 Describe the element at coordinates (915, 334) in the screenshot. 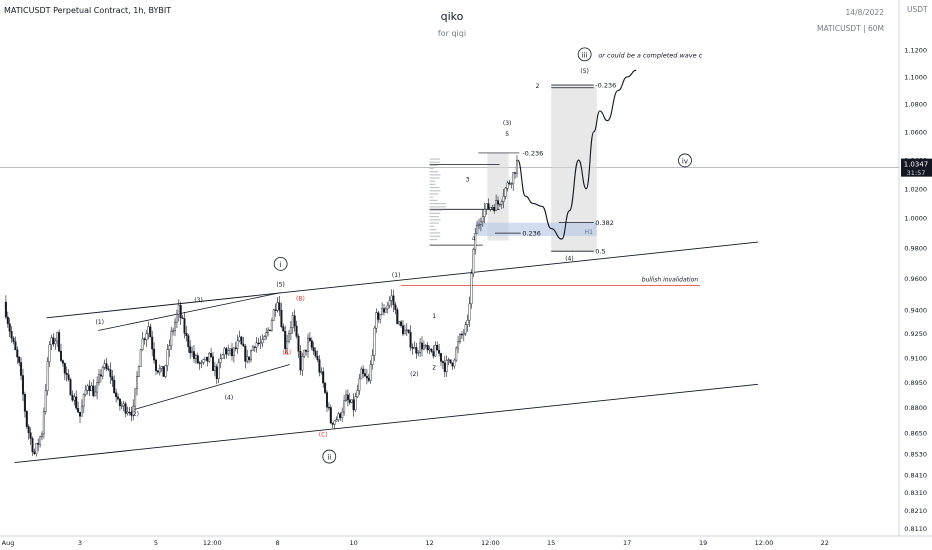

I see `price-tick-label: 0.9250` at that location.